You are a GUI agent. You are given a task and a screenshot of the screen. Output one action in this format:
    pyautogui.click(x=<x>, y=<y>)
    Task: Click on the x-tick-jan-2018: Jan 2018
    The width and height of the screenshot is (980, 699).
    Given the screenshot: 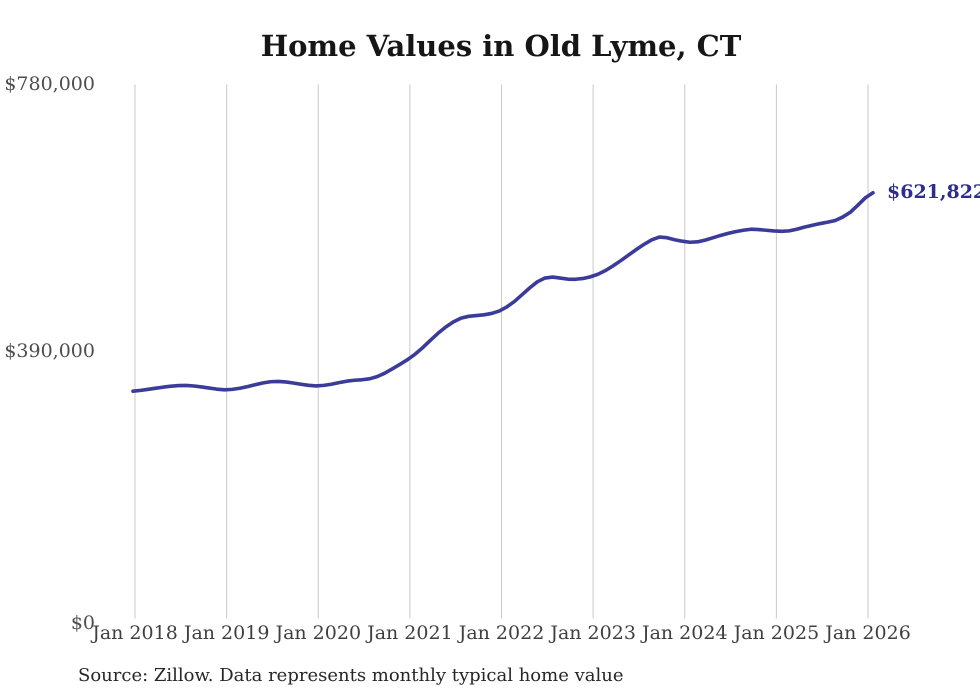 What is the action you would take?
    pyautogui.click(x=135, y=633)
    